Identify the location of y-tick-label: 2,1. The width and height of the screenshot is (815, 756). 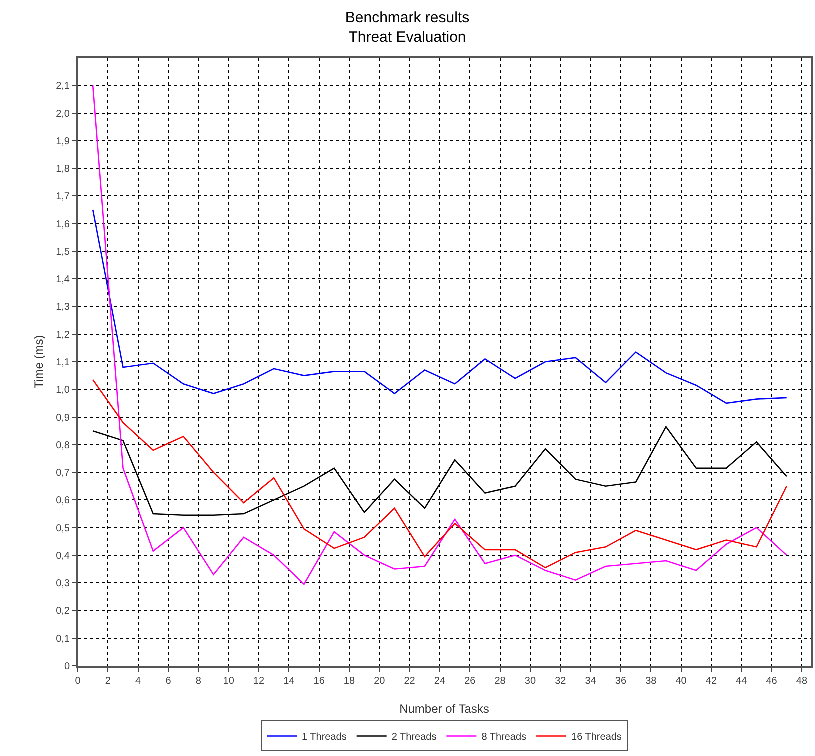
(63, 86).